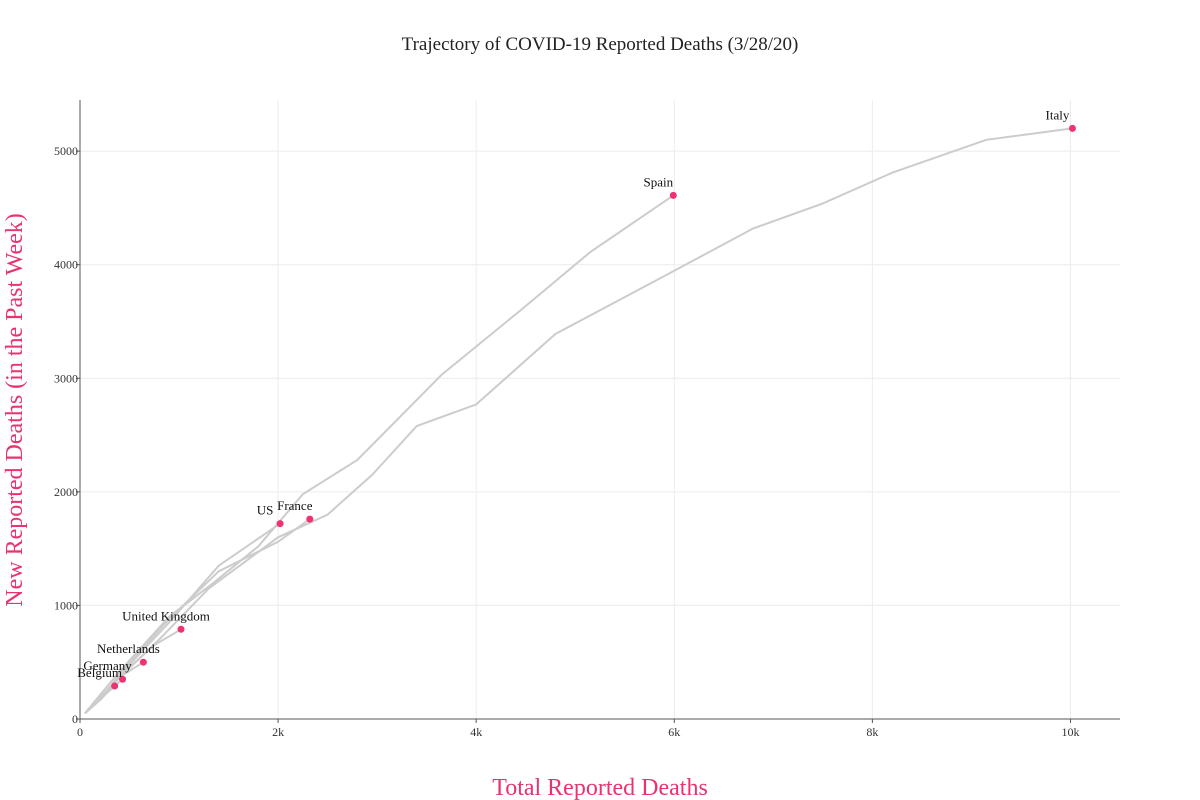 The width and height of the screenshot is (1200, 800). I want to click on annotation-spain: Spain, so click(658, 181).